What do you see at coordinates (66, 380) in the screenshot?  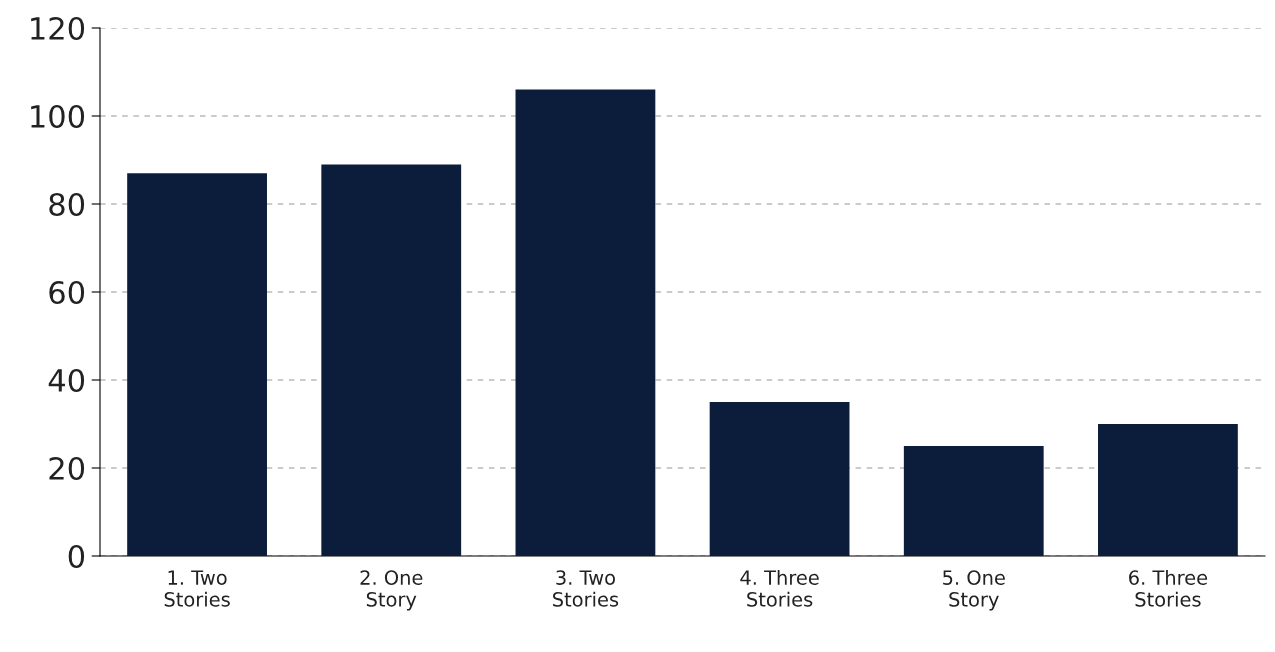 I see `y-tick-label: 40` at bounding box center [66, 380].